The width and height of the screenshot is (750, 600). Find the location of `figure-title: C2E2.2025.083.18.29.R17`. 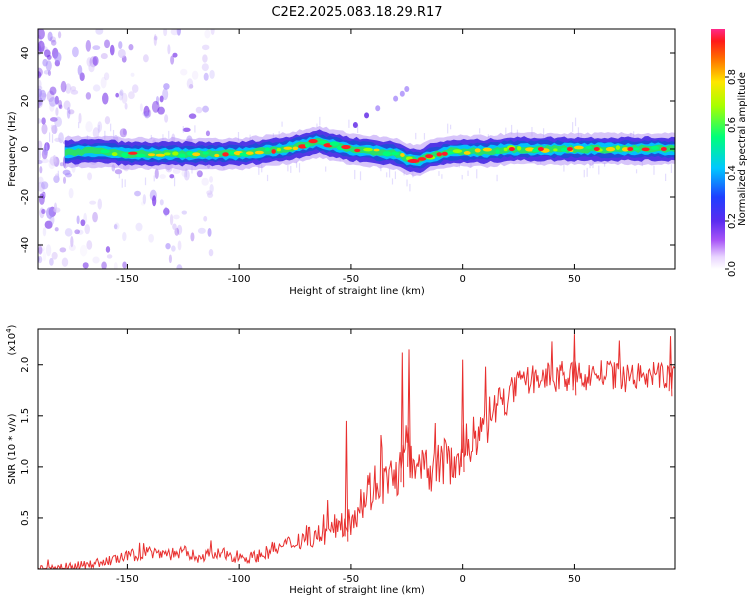

figure-title: C2E2.2025.083.18.29.R17 is located at coordinates (356, 12).